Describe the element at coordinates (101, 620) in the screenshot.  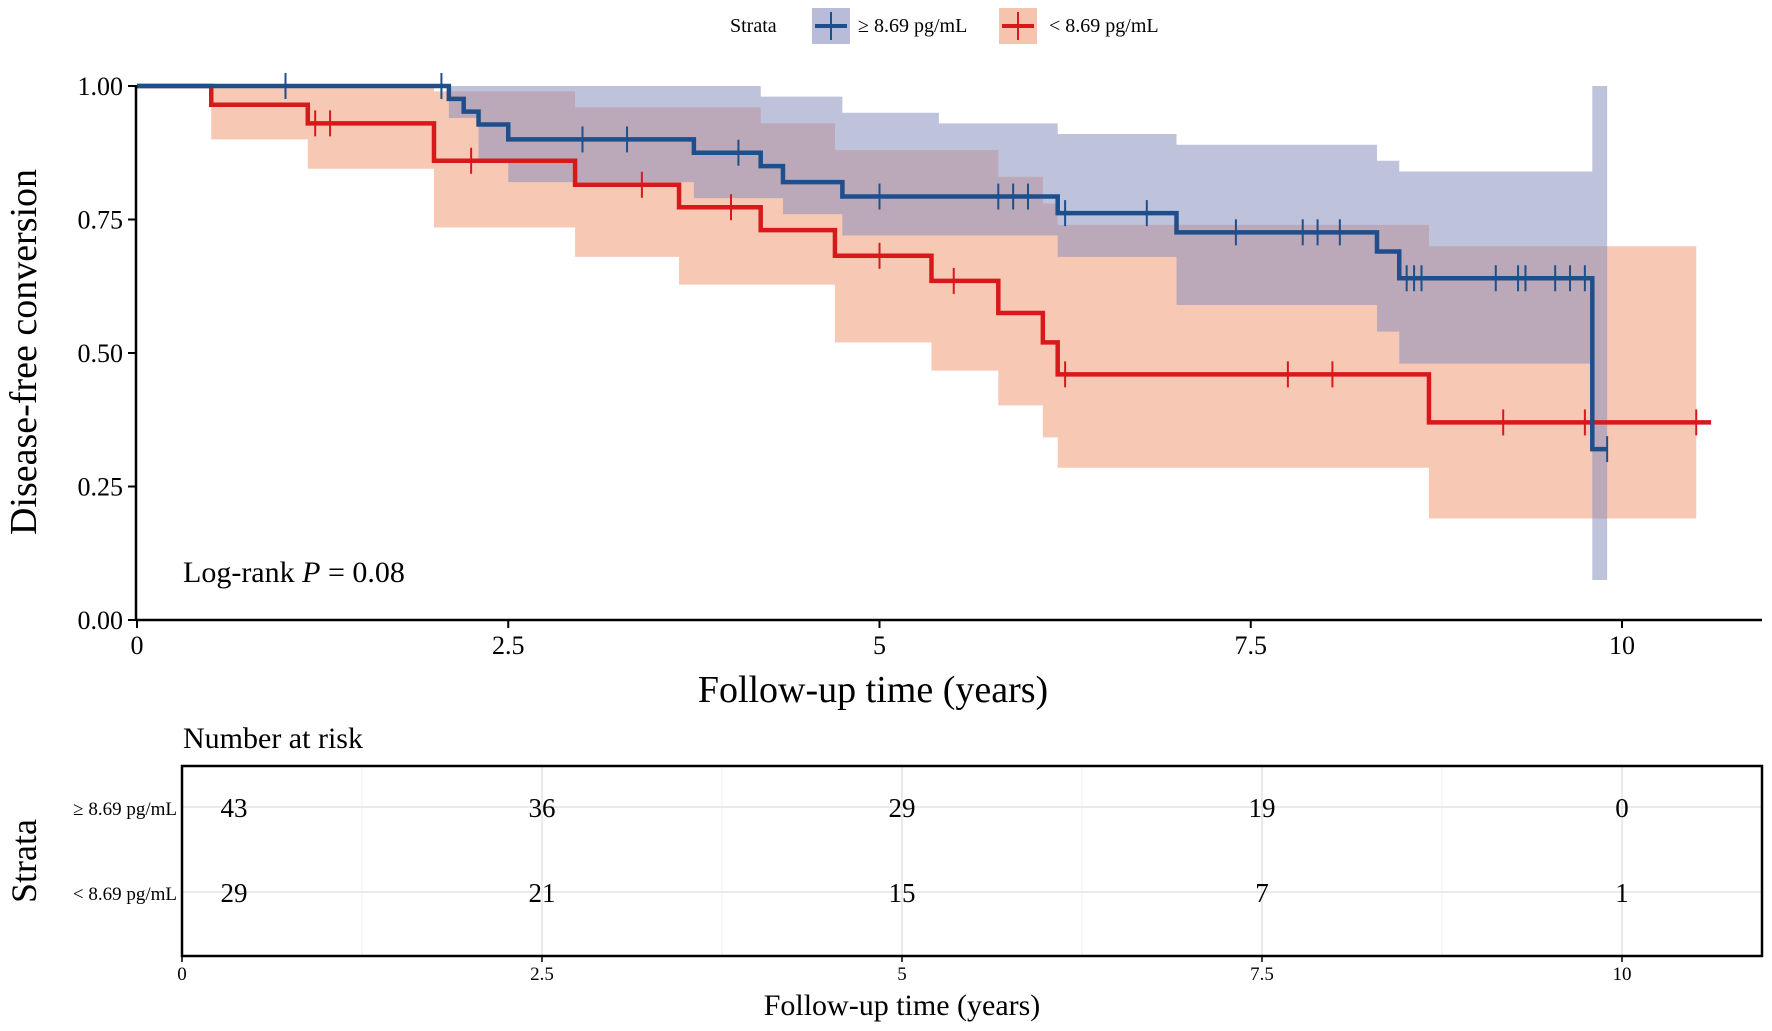
I see `y-tick-label-0: 0.00` at that location.